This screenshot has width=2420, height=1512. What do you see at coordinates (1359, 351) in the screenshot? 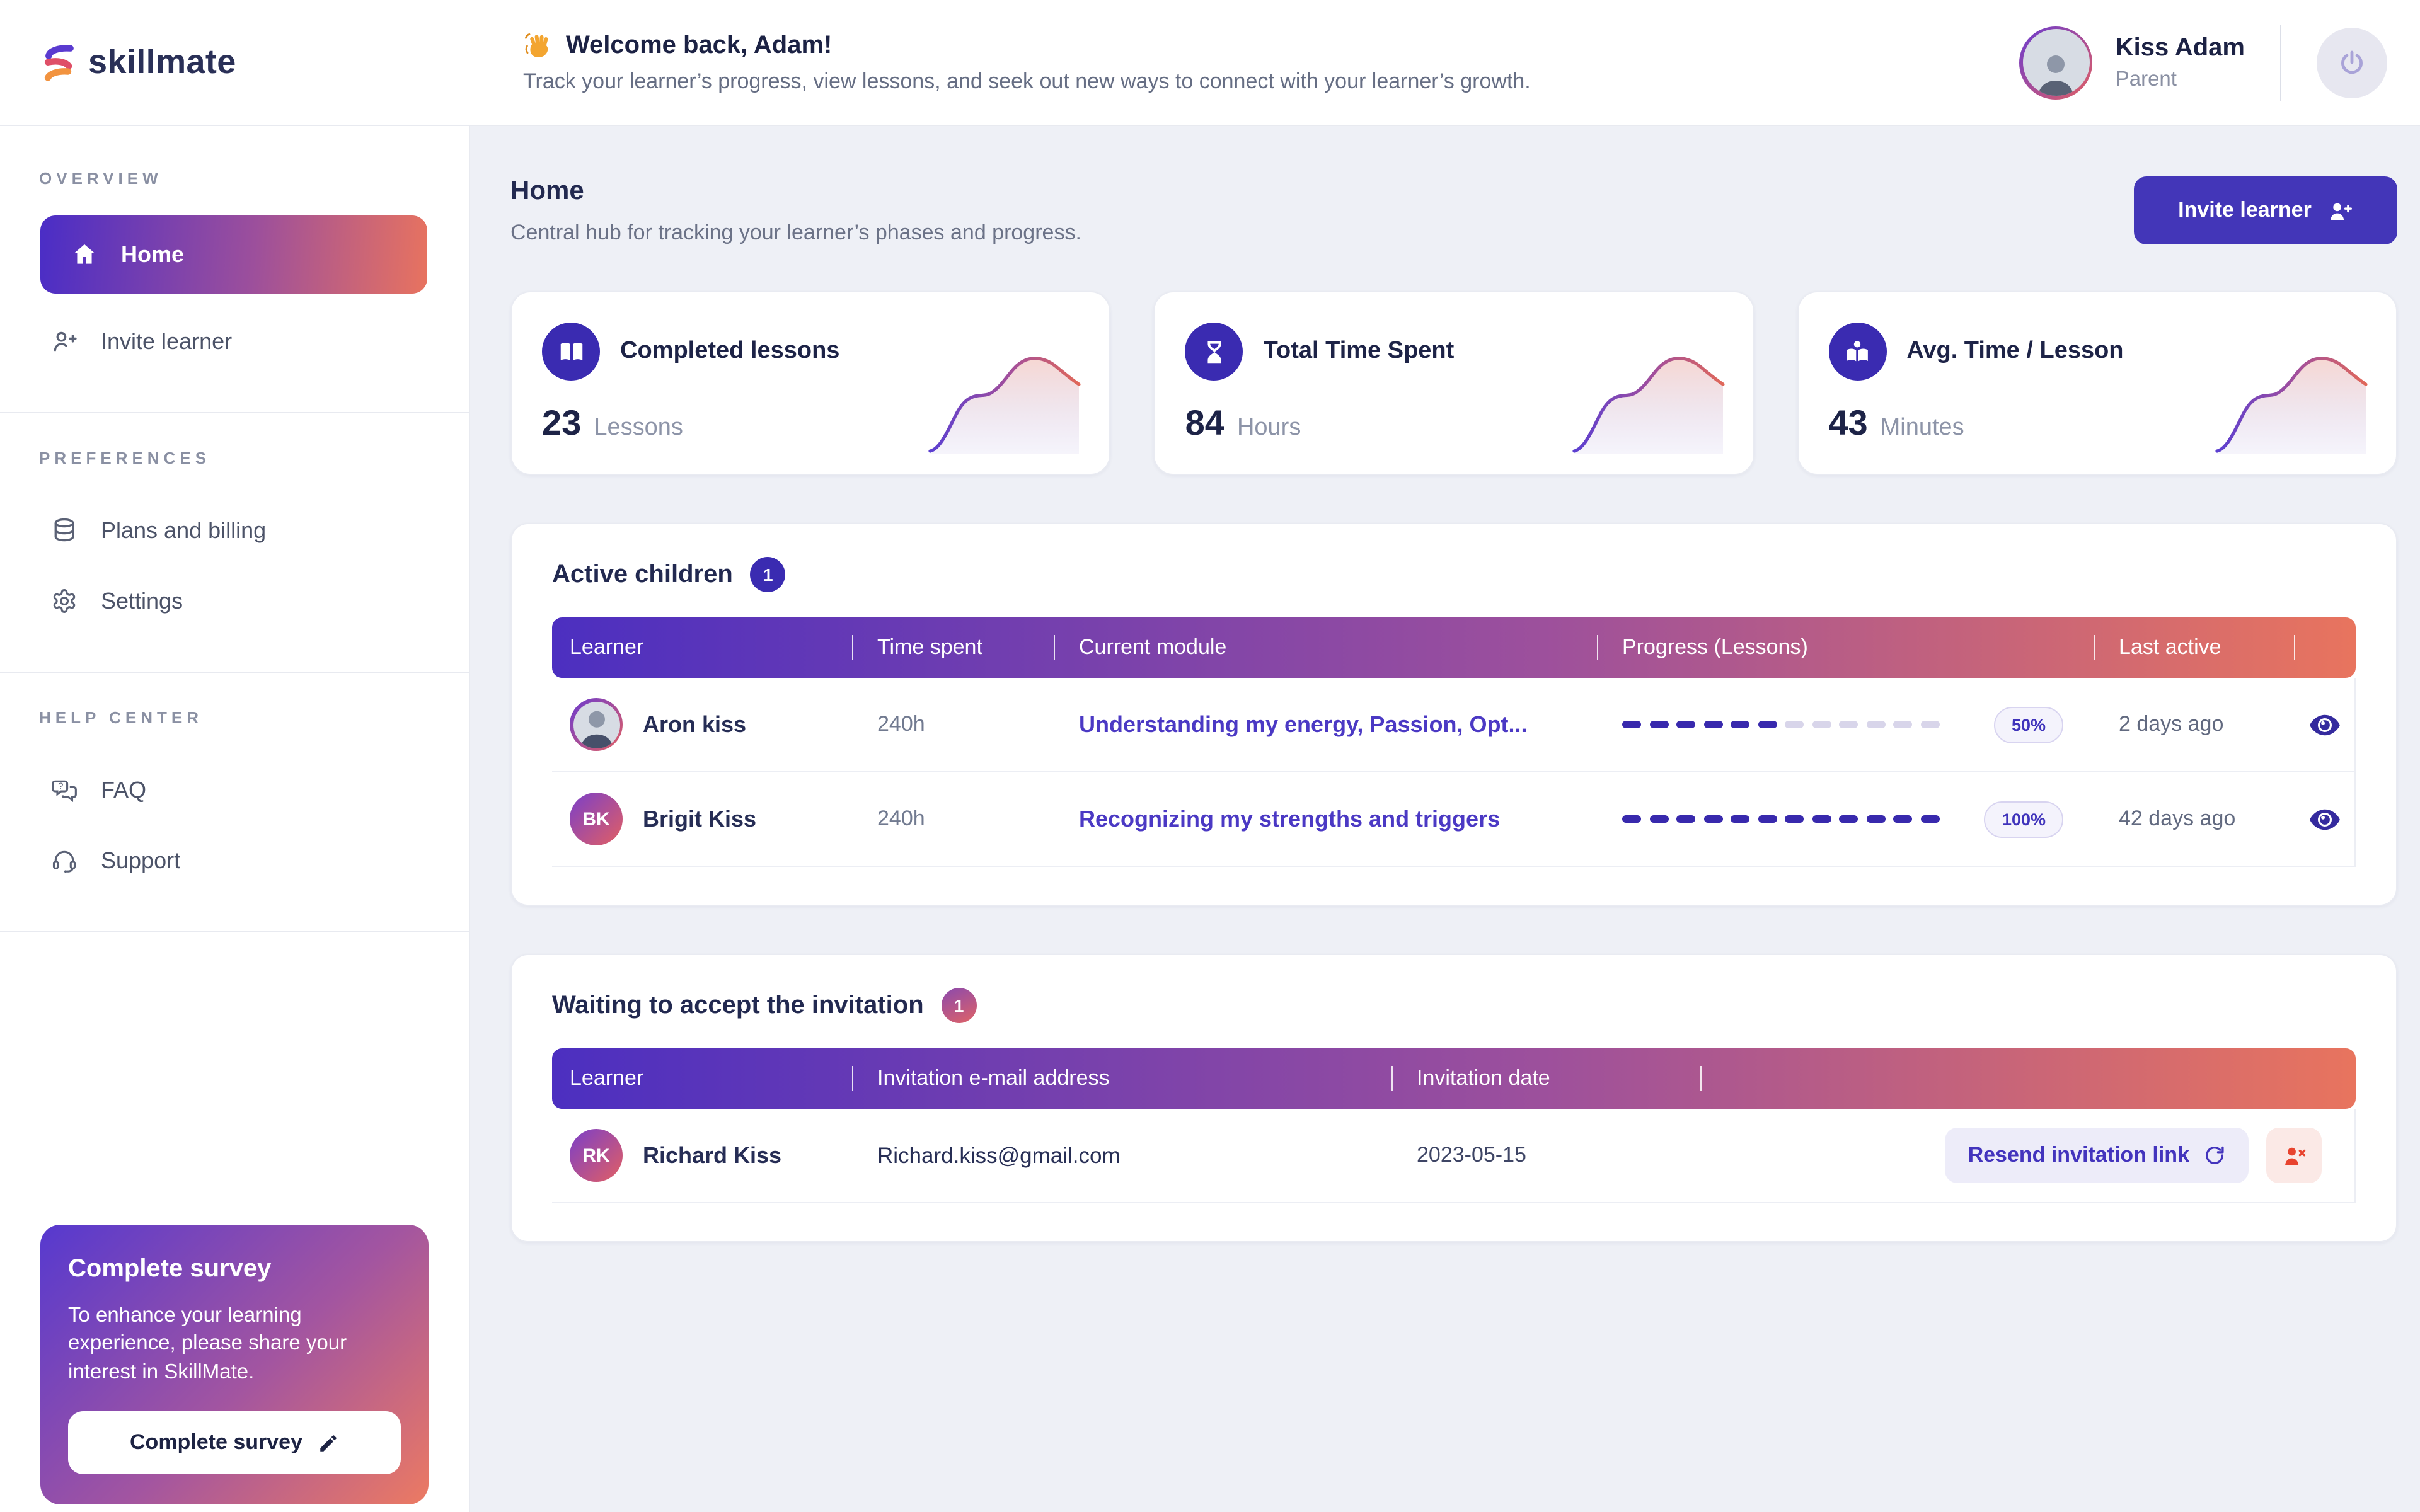
I see `stat-label: Total Time Spent` at bounding box center [1359, 351].